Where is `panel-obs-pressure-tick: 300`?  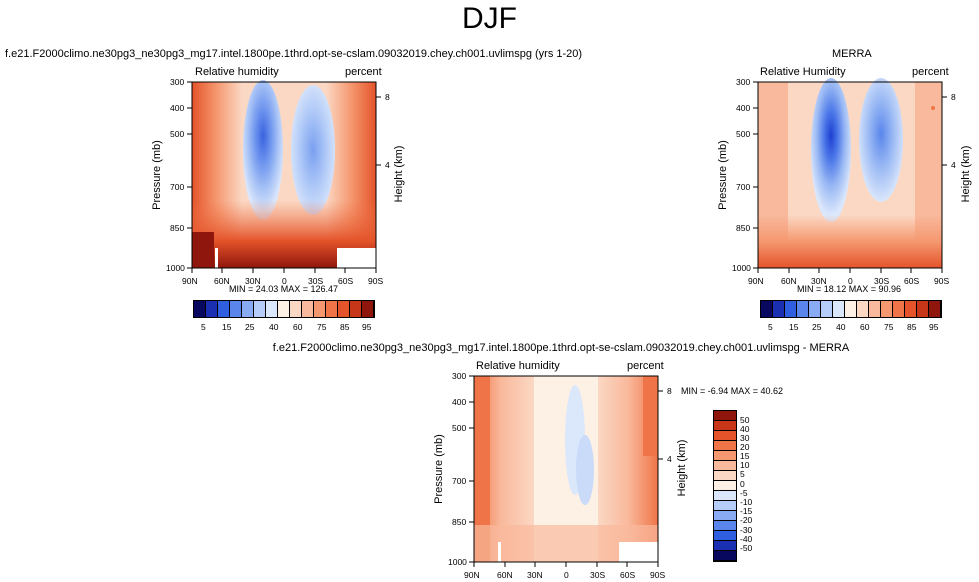
panel-obs-pressure-tick: 300 is located at coordinates (743, 82).